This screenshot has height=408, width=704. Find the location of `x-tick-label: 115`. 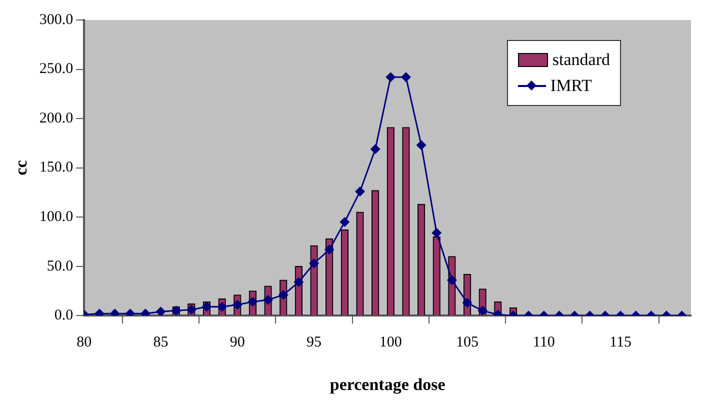

x-tick-label: 115 is located at coordinates (621, 342).